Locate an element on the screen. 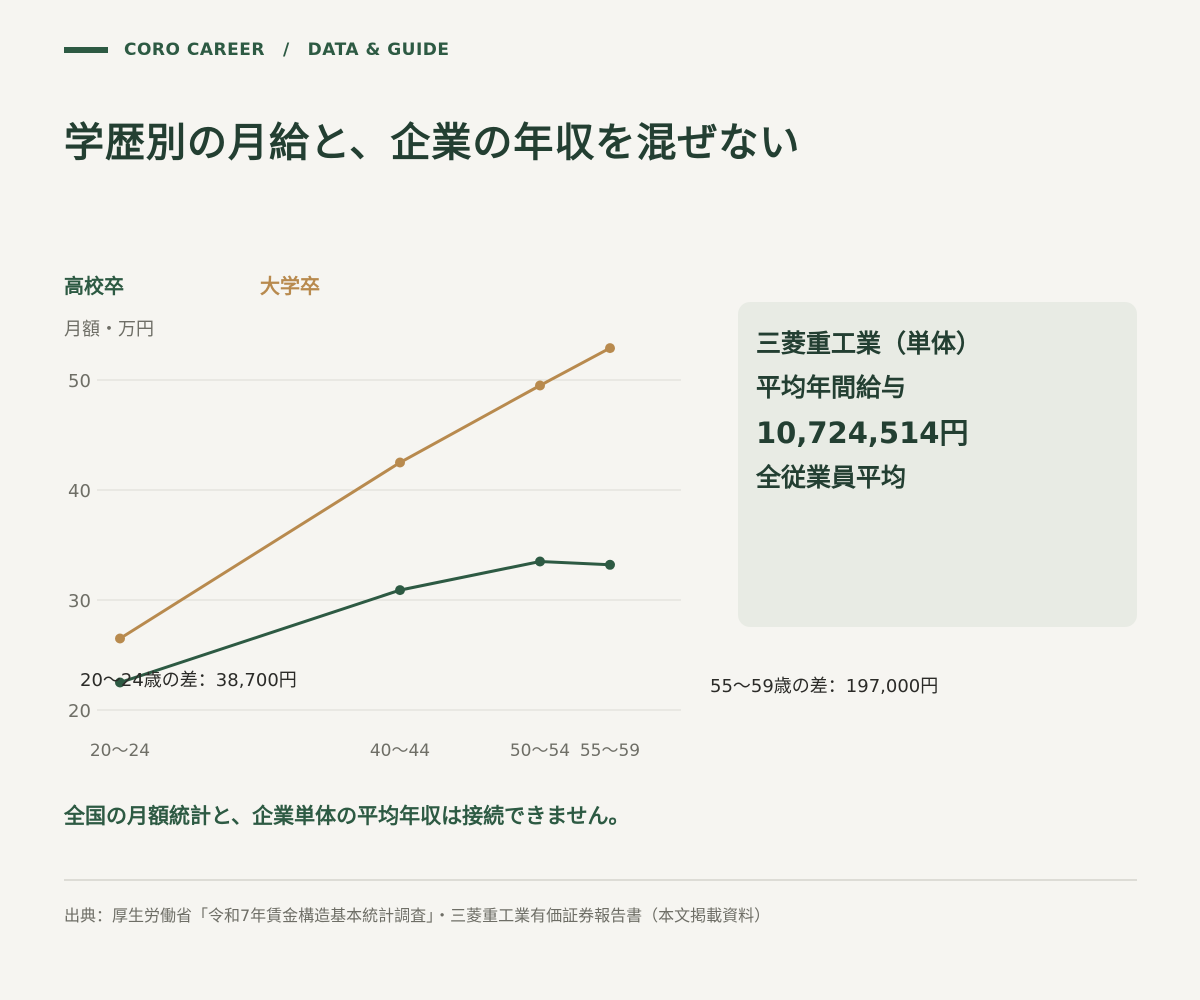 This screenshot has width=1200, height=1000. y-tick-label: 40 is located at coordinates (79, 491).